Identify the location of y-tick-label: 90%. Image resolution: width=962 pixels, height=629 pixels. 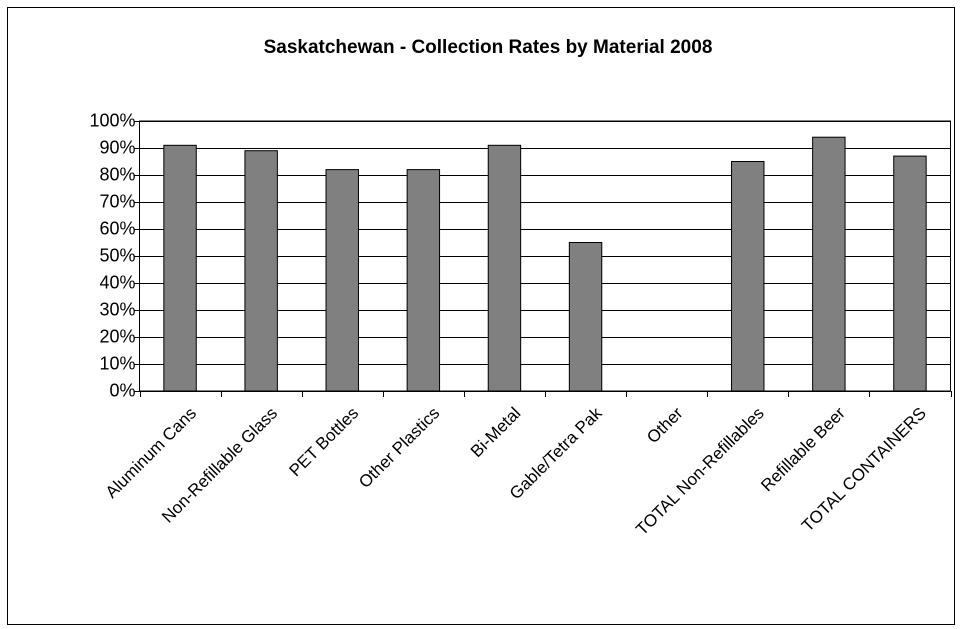
(117, 147).